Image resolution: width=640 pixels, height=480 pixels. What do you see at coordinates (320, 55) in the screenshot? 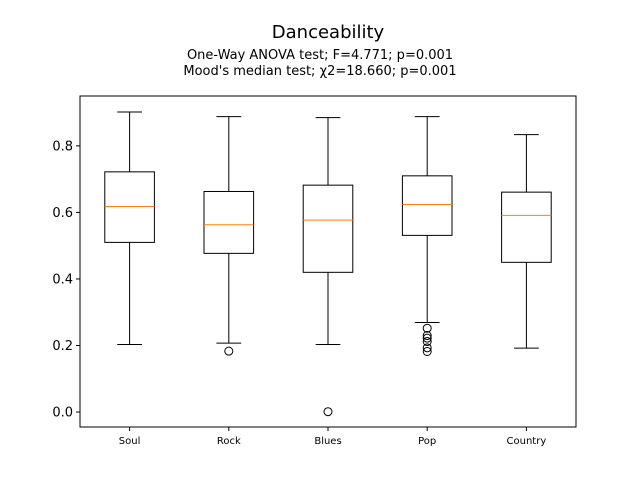
I see `chart-subtitle-anova: One-Way ANOVA test; F=4.771; p=0.001` at bounding box center [320, 55].